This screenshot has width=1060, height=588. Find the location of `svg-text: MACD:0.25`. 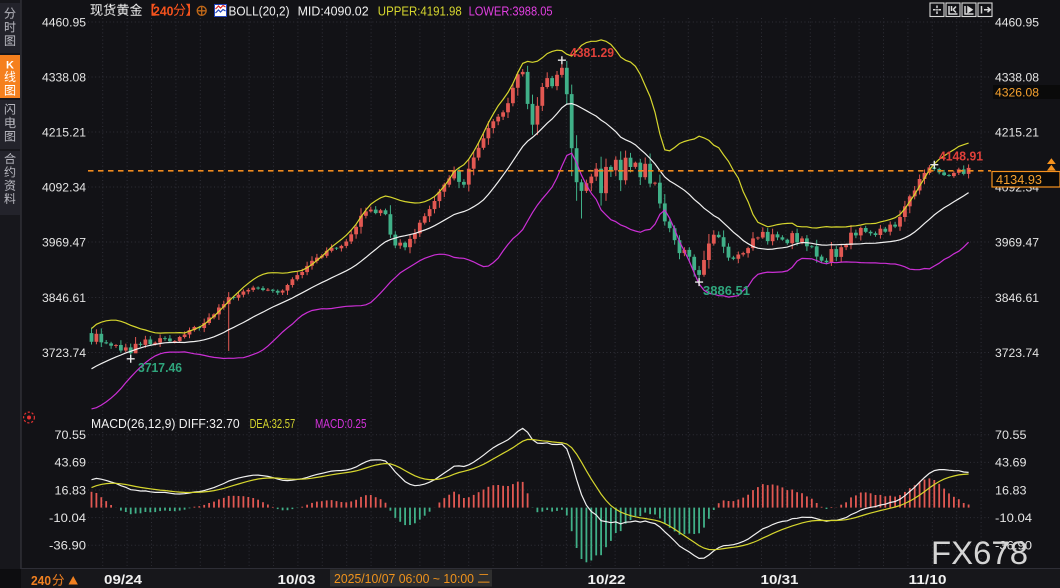

svg-text: MACD:0.25 is located at coordinates (341, 423).